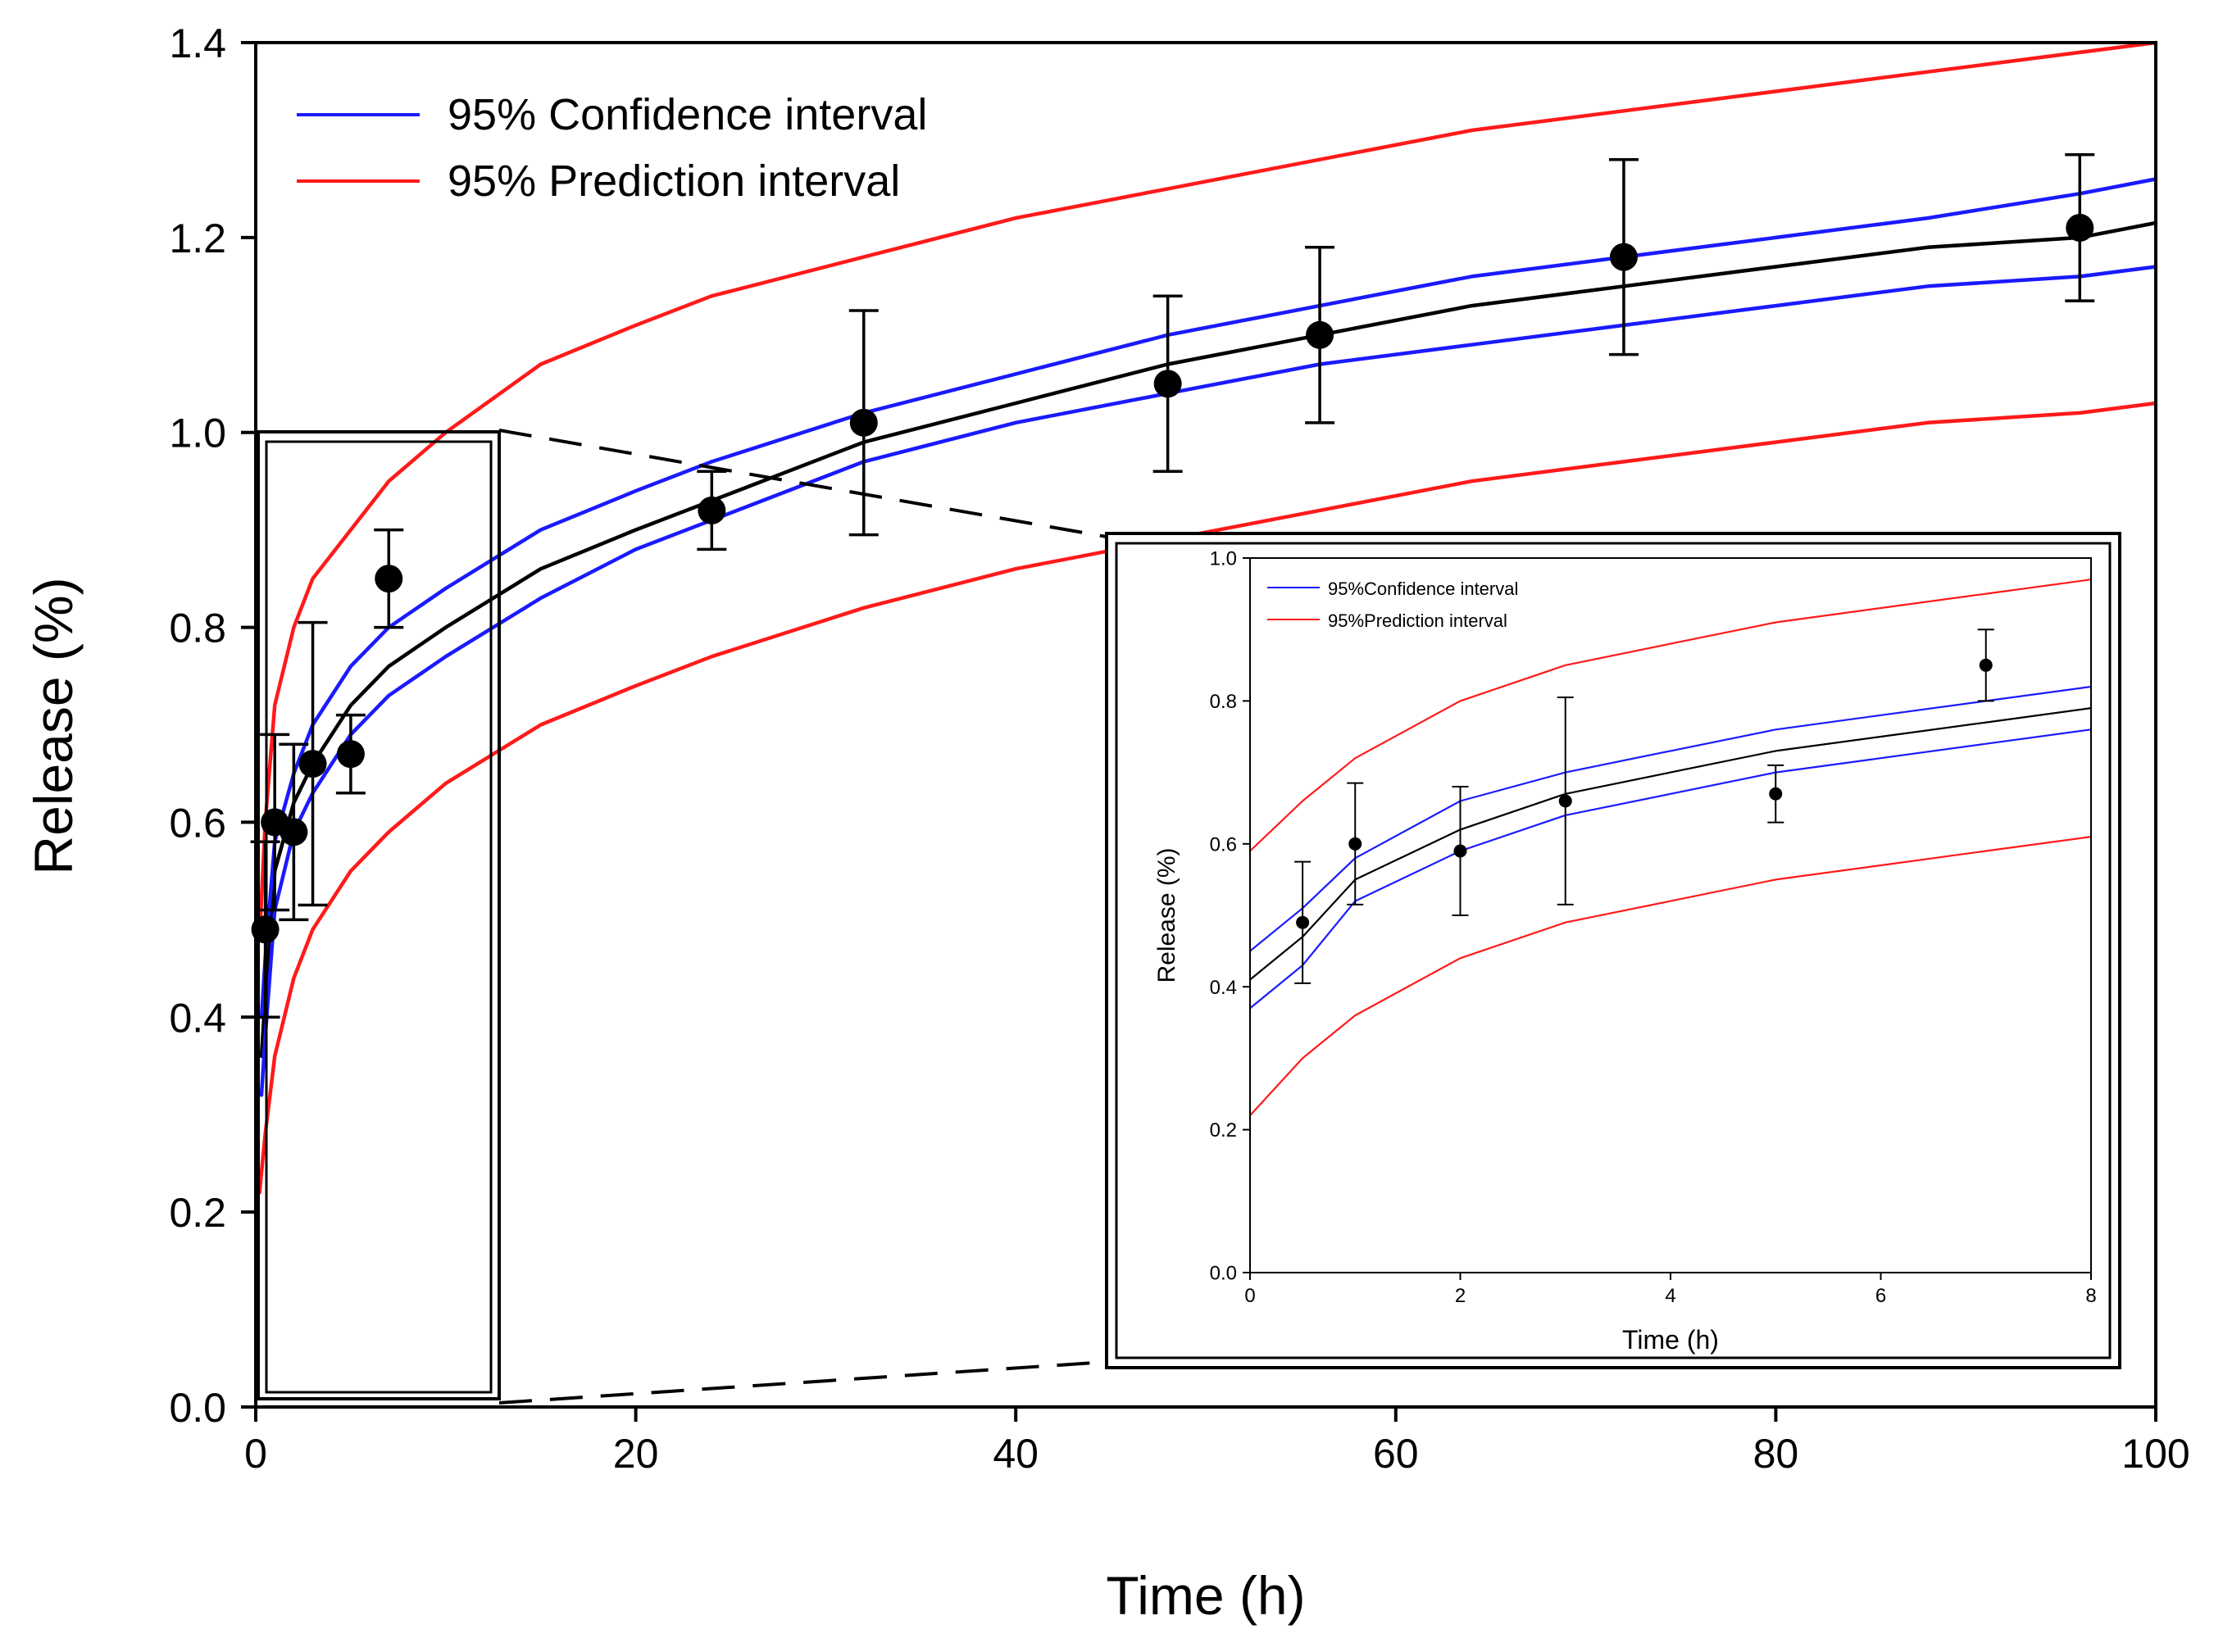 This screenshot has width=2223, height=1652. Describe the element at coordinates (1223, 988) in the screenshot. I see `inset-y-tick-label: 0.4` at that location.